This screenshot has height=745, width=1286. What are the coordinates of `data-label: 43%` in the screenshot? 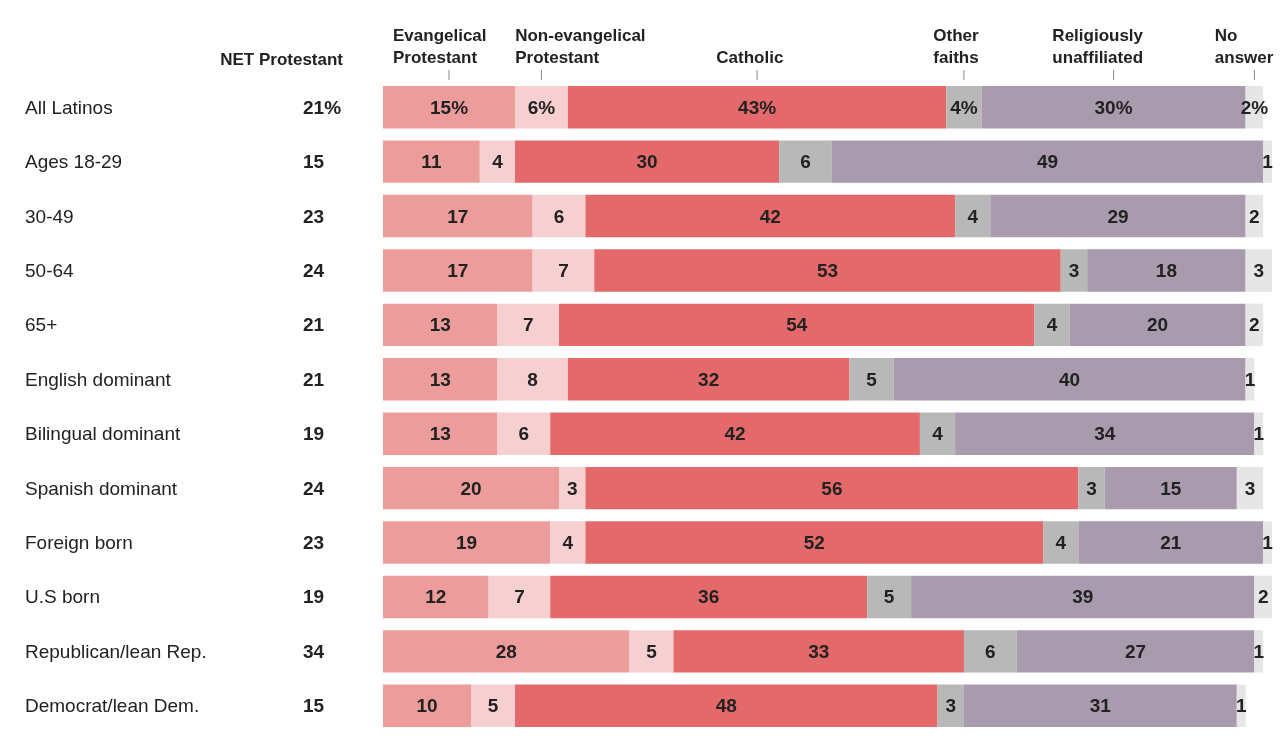 It's located at (757, 107).